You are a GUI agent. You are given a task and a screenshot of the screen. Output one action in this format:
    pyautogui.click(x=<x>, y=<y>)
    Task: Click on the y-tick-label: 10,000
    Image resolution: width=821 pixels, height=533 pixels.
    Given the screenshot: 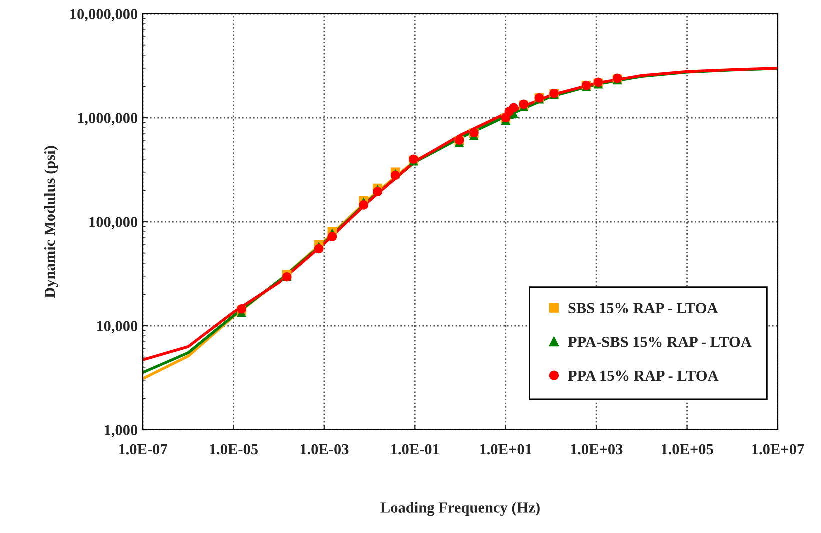 What is the action you would take?
    pyautogui.click(x=117, y=327)
    